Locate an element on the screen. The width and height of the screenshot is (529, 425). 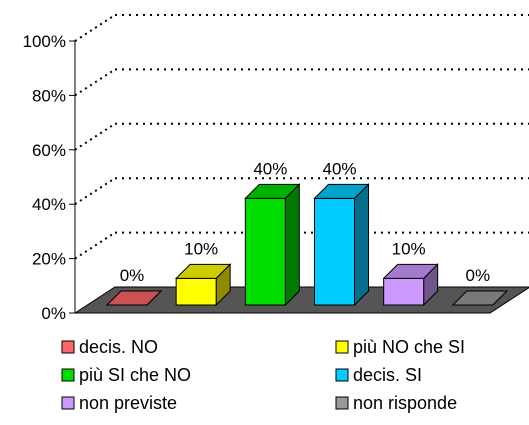
legend-label: non risponde is located at coordinates (405, 403).